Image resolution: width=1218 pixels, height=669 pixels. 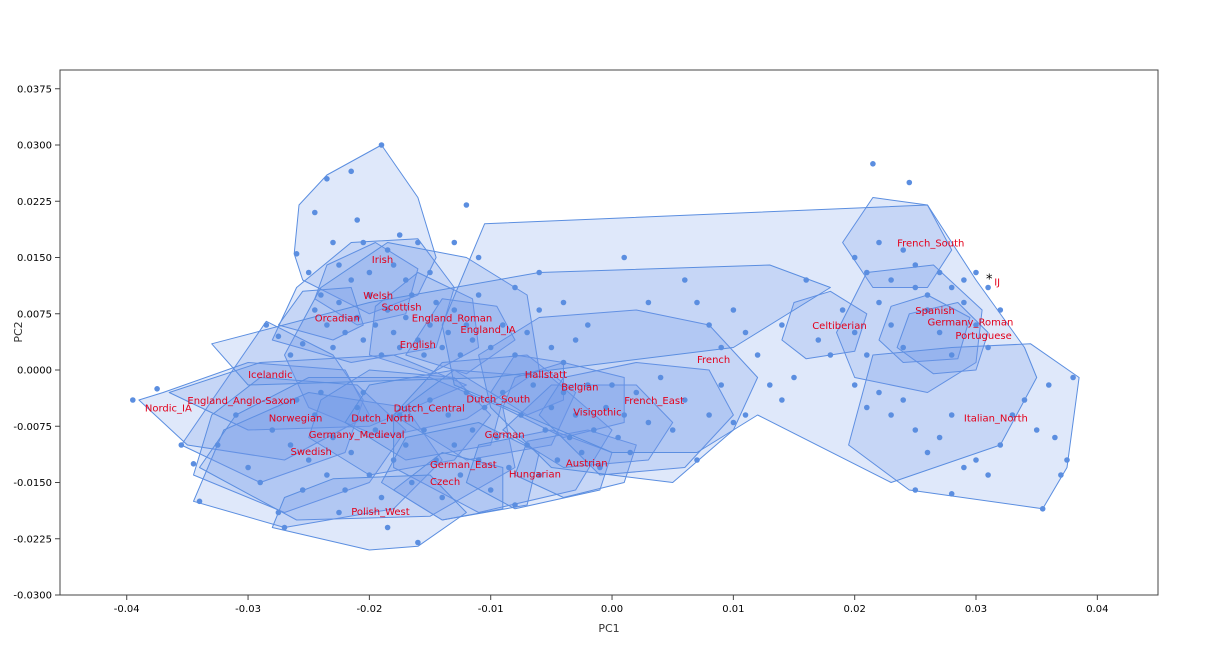 What do you see at coordinates (369, 512) in the screenshot?
I see `hull-polish_west` at bounding box center [369, 512].